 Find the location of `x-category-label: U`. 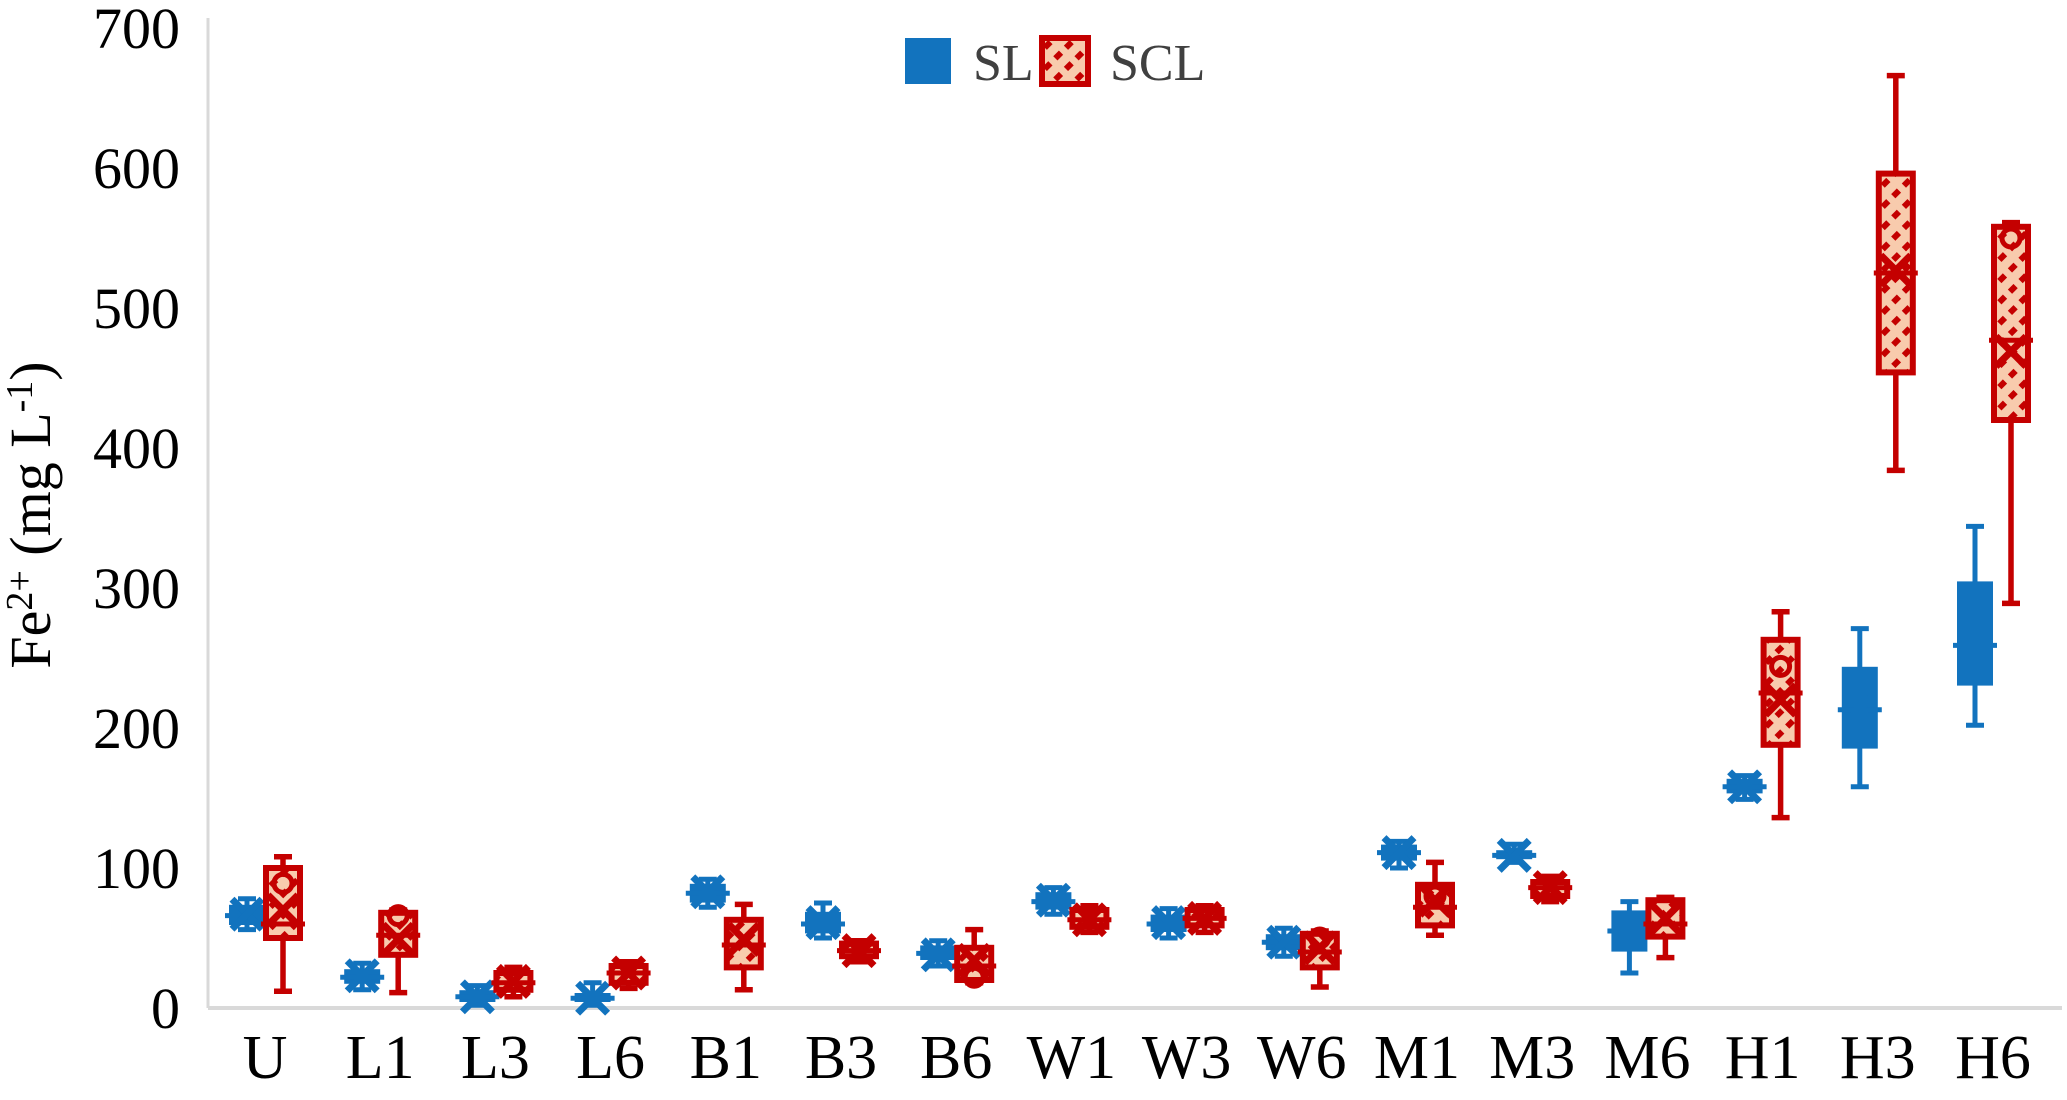

x-category-label: U is located at coordinates (265, 1058).